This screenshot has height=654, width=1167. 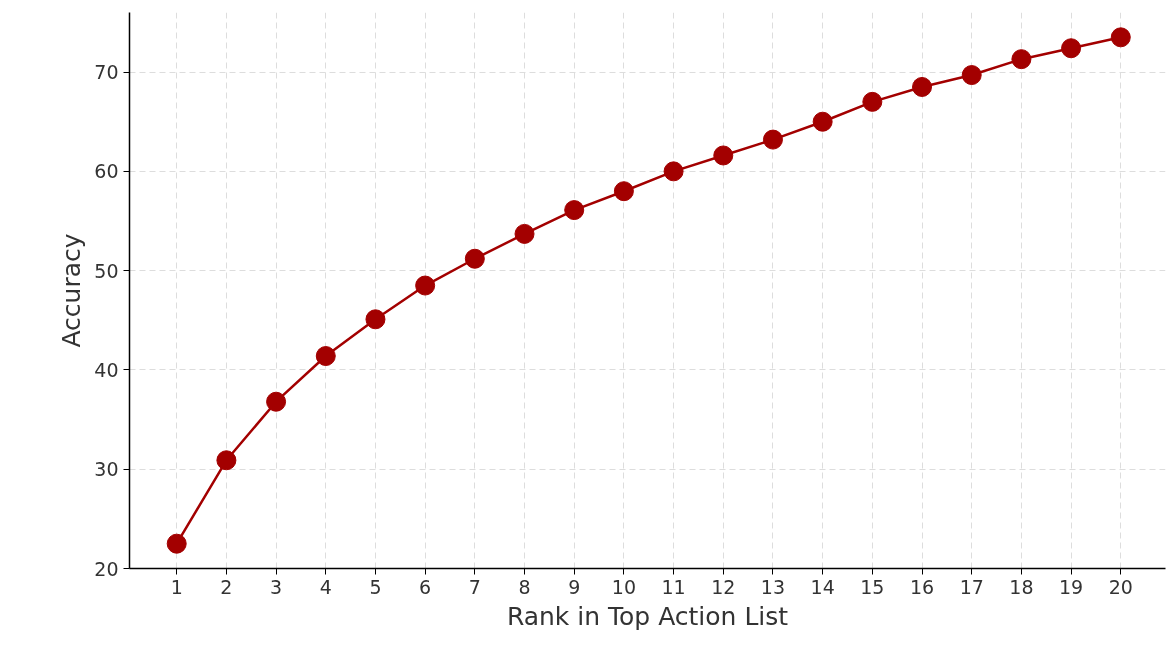 I want to click on x-tick-label: 20, so click(x=1120, y=586).